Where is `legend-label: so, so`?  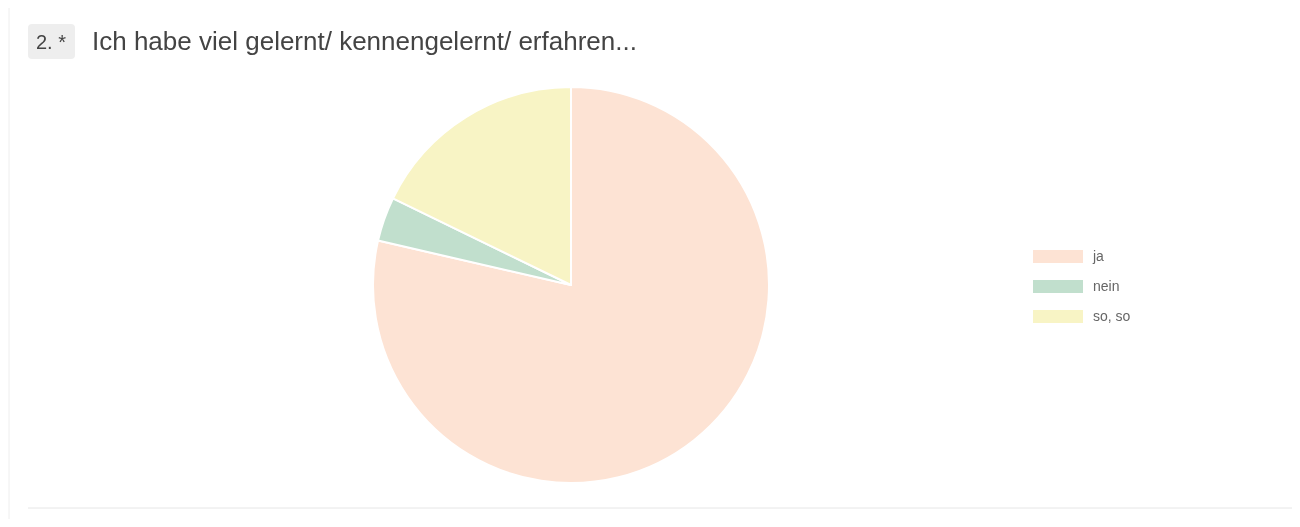 legend-label: so, so is located at coordinates (1112, 316).